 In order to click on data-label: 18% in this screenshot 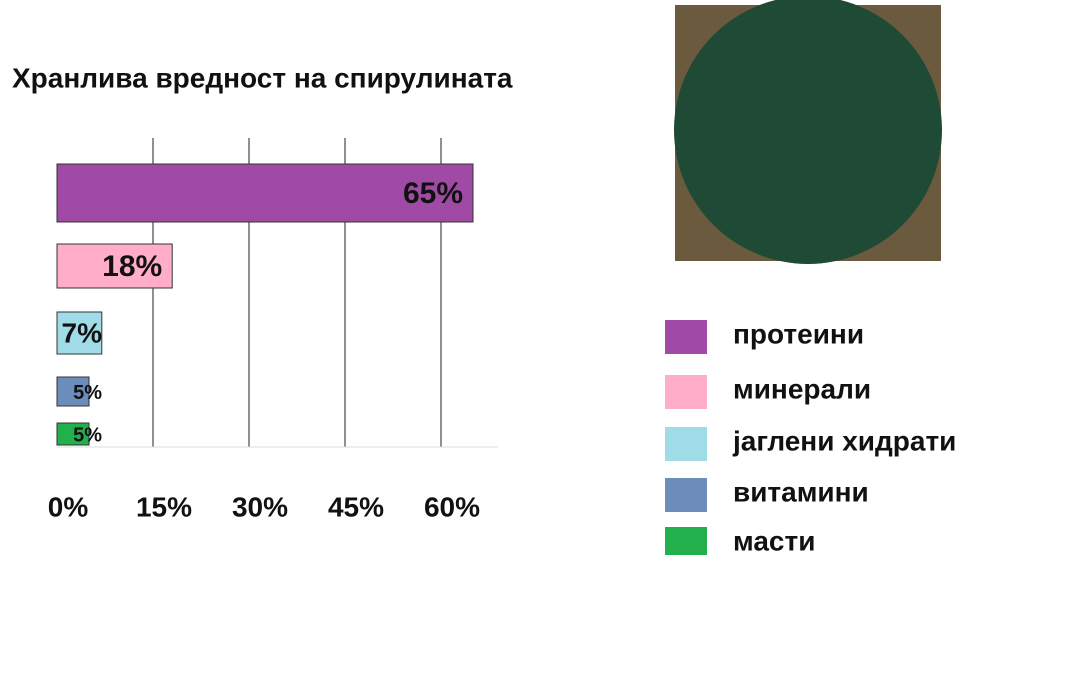, I will do `click(132, 266)`.